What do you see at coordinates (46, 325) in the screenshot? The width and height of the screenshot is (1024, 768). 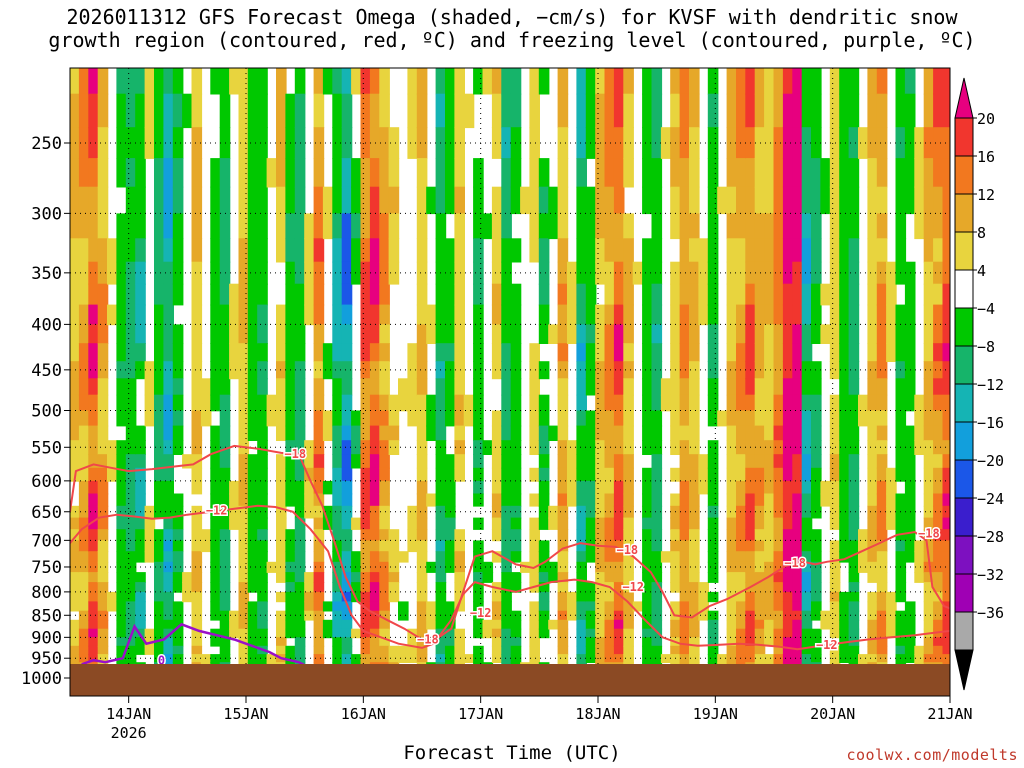 I see `pressure-tick-label: 400` at bounding box center [46, 325].